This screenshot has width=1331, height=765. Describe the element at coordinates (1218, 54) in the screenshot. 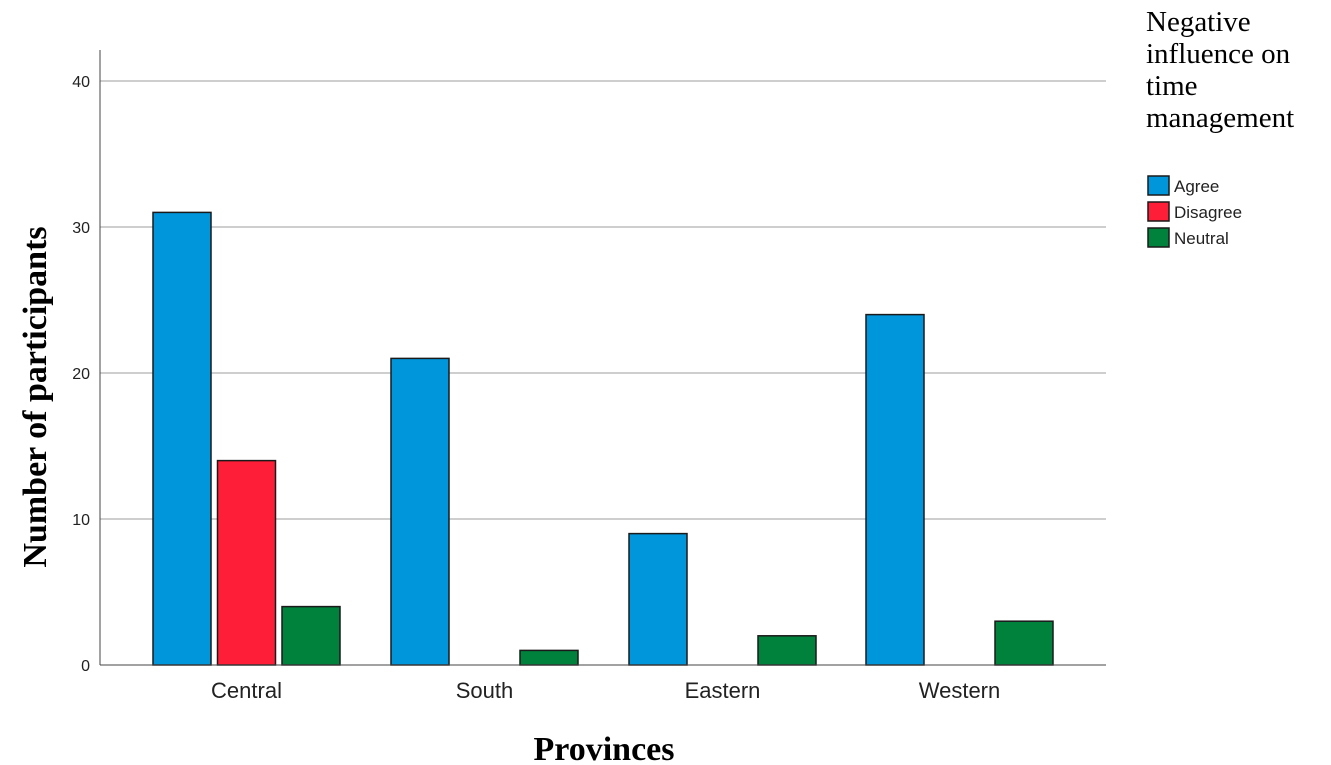

I see `legend-title-line: influence on` at that location.